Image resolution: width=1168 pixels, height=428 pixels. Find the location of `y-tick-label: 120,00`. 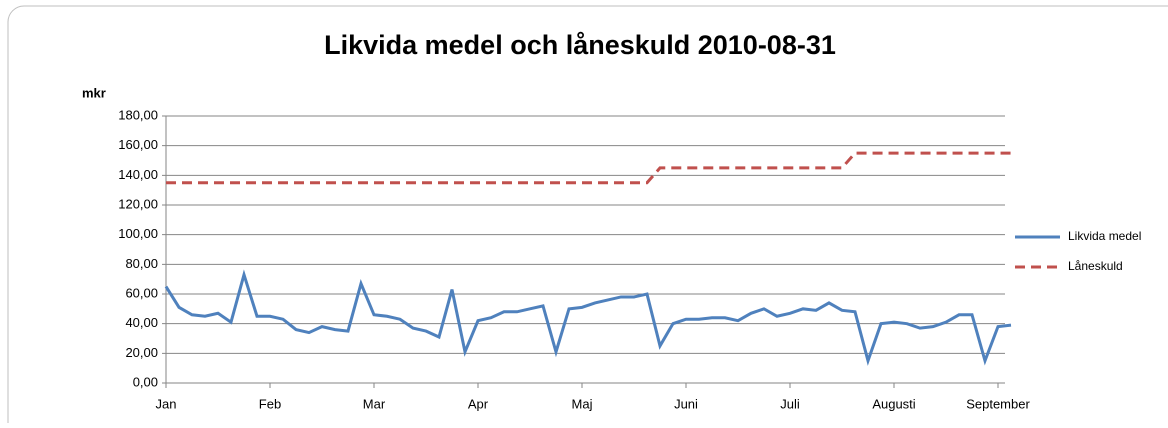

y-tick-label: 120,00 is located at coordinates (138, 203).